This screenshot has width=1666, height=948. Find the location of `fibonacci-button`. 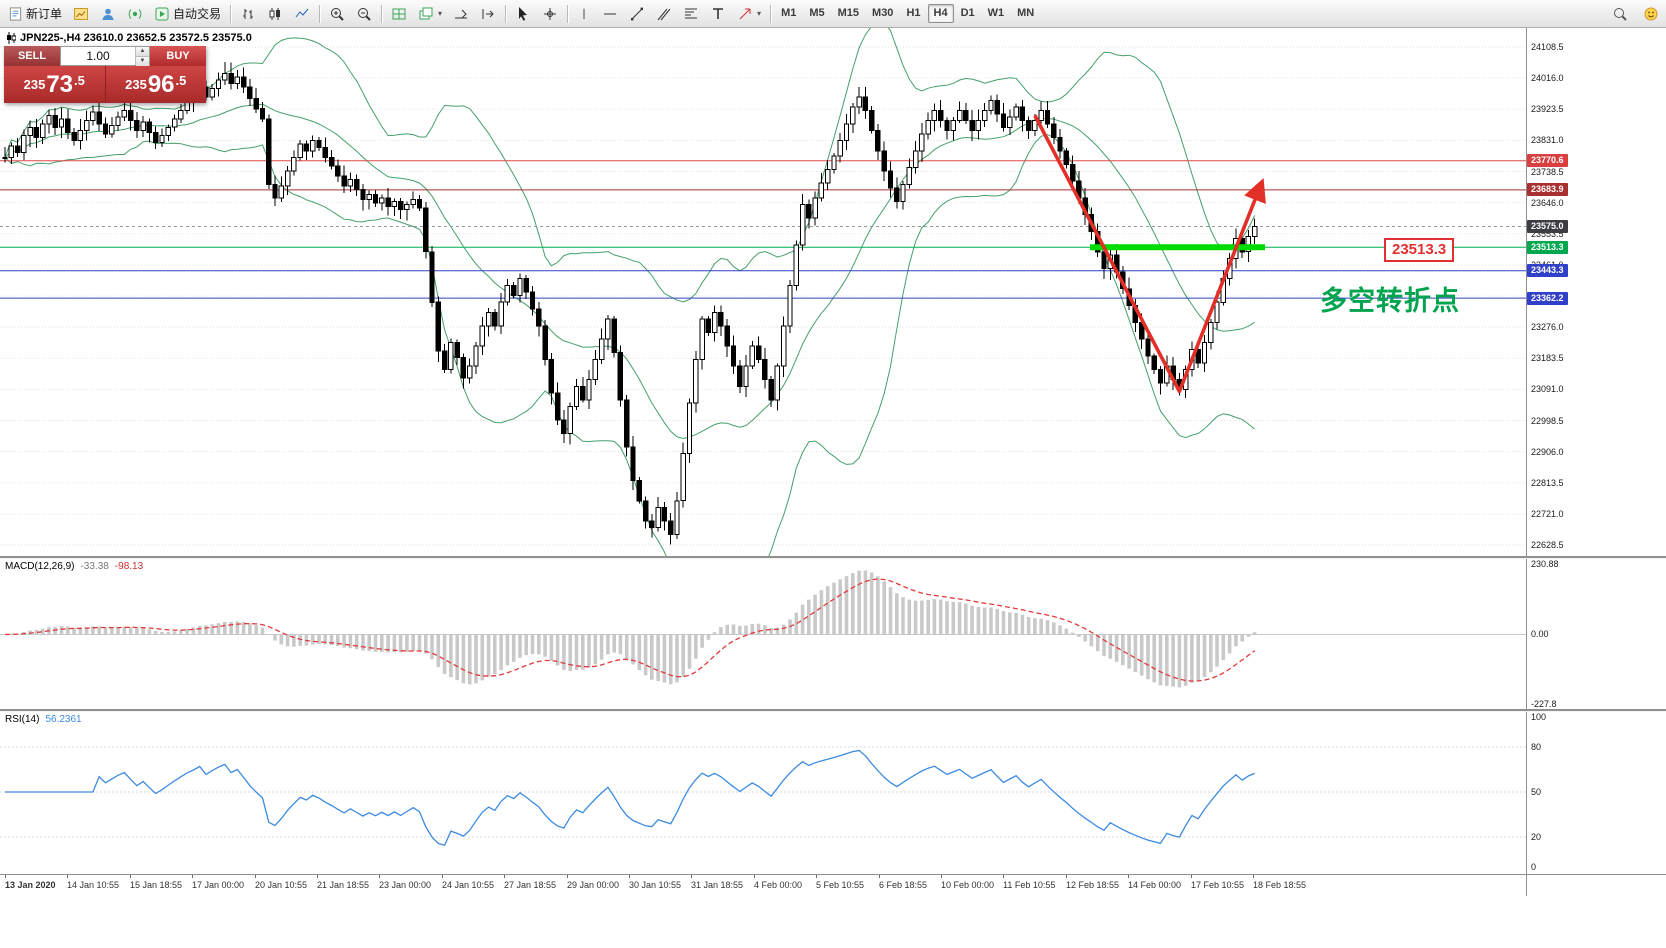

fibonacci-button is located at coordinates (691, 14).